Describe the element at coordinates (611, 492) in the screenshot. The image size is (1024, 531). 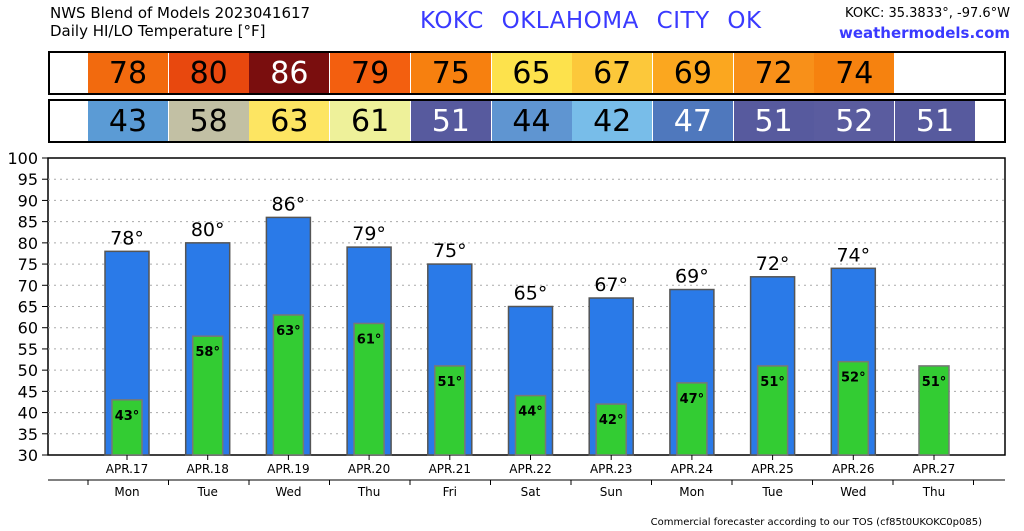
I see `weekday-label: Sun` at that location.